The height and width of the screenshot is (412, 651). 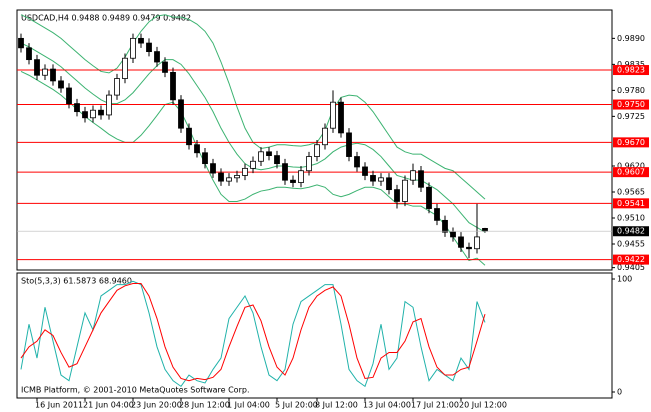 I want to click on y-tick-label: 0.9405, so click(x=631, y=267).